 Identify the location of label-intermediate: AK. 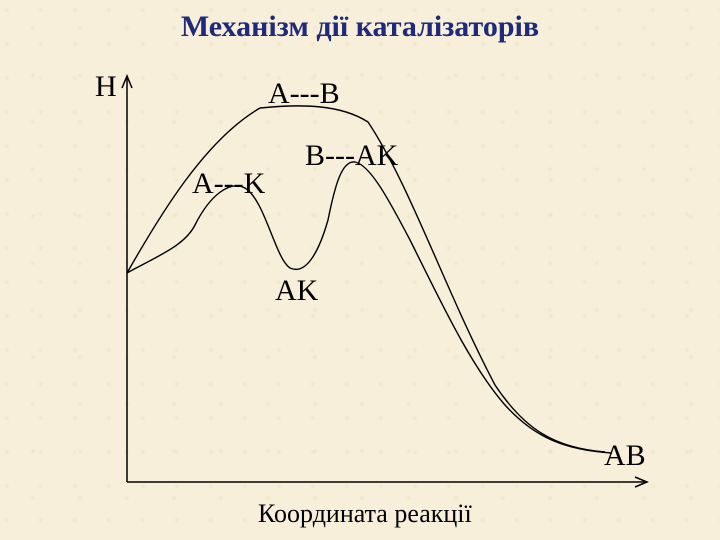
(297, 290).